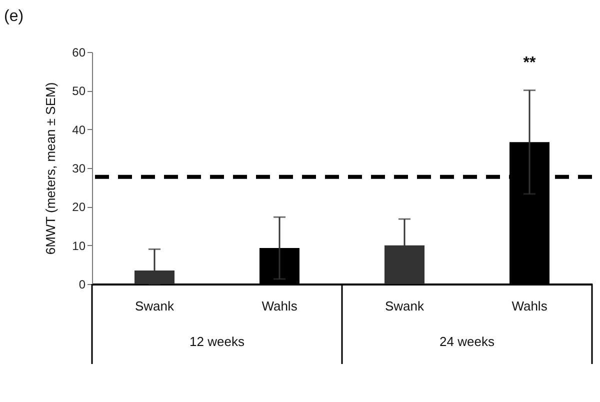 The height and width of the screenshot is (402, 600). What do you see at coordinates (79, 207) in the screenshot?
I see `y-tick-label: 20` at bounding box center [79, 207].